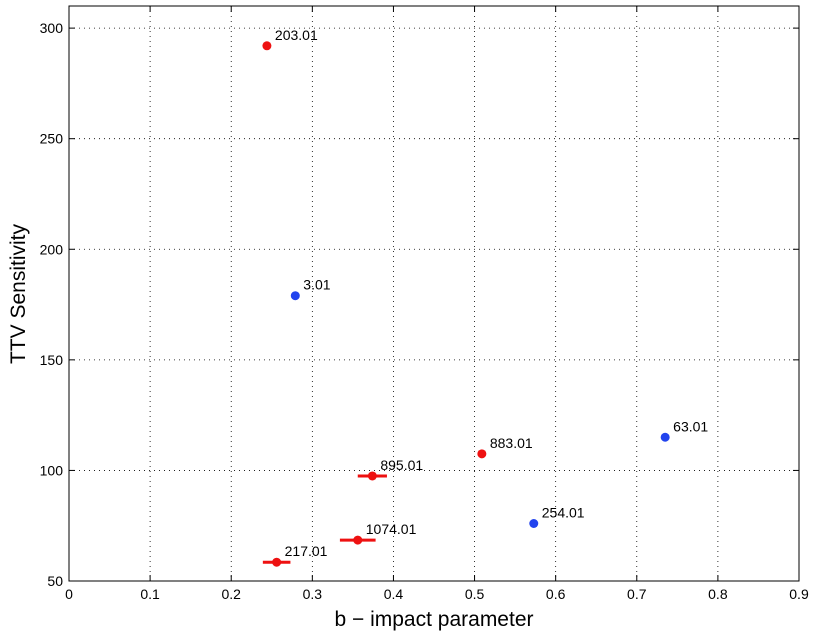 The width and height of the screenshot is (817, 634). Describe the element at coordinates (306, 551) in the screenshot. I see `point-label: 217.01` at that location.